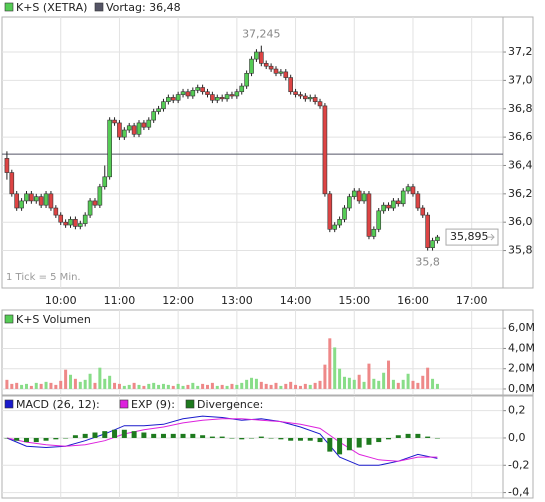 This screenshot has width=545, height=502. I want to click on last-price-arrow, so click(491, 237).